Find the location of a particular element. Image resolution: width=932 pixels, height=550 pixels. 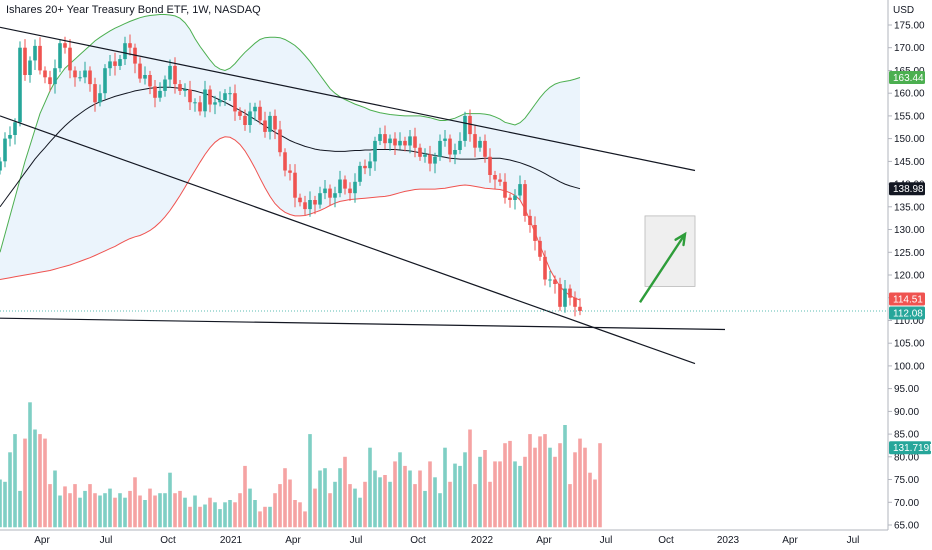

currency-label: USD is located at coordinates (903, 10).